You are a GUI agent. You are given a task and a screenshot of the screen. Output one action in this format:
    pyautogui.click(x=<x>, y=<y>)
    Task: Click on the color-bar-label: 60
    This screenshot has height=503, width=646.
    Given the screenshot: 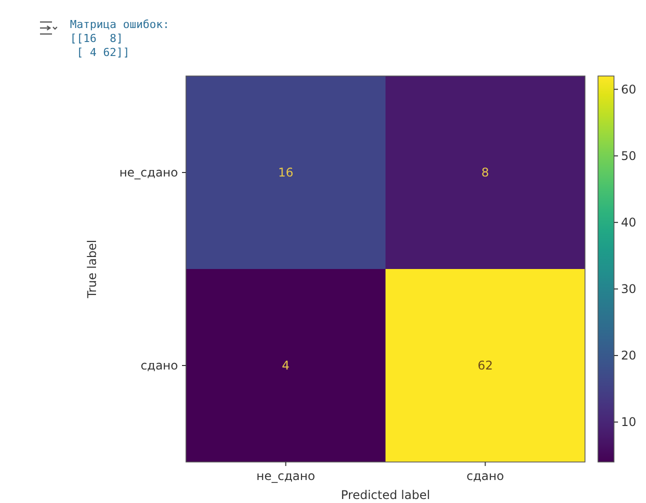 What is the action you would take?
    pyautogui.click(x=628, y=89)
    